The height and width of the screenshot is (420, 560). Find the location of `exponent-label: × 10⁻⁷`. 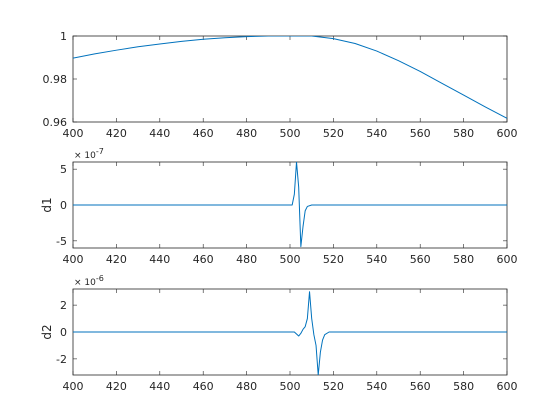

exponent-label: × 10⁻⁷ is located at coordinates (89, 154).